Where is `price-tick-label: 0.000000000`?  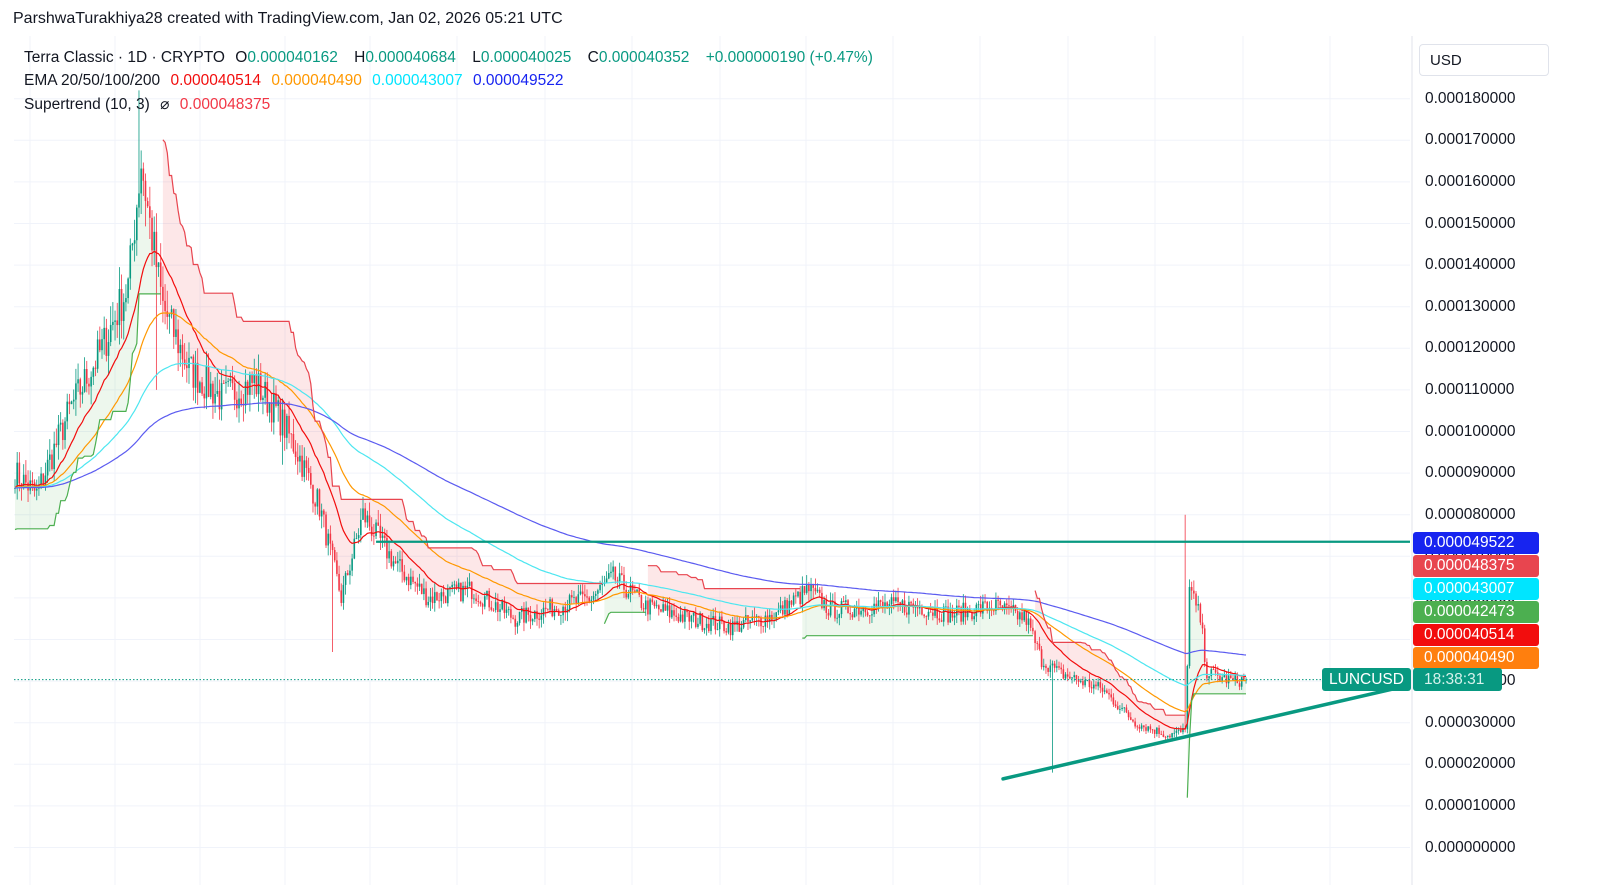
price-tick-label: 0.000000000 is located at coordinates (1470, 847).